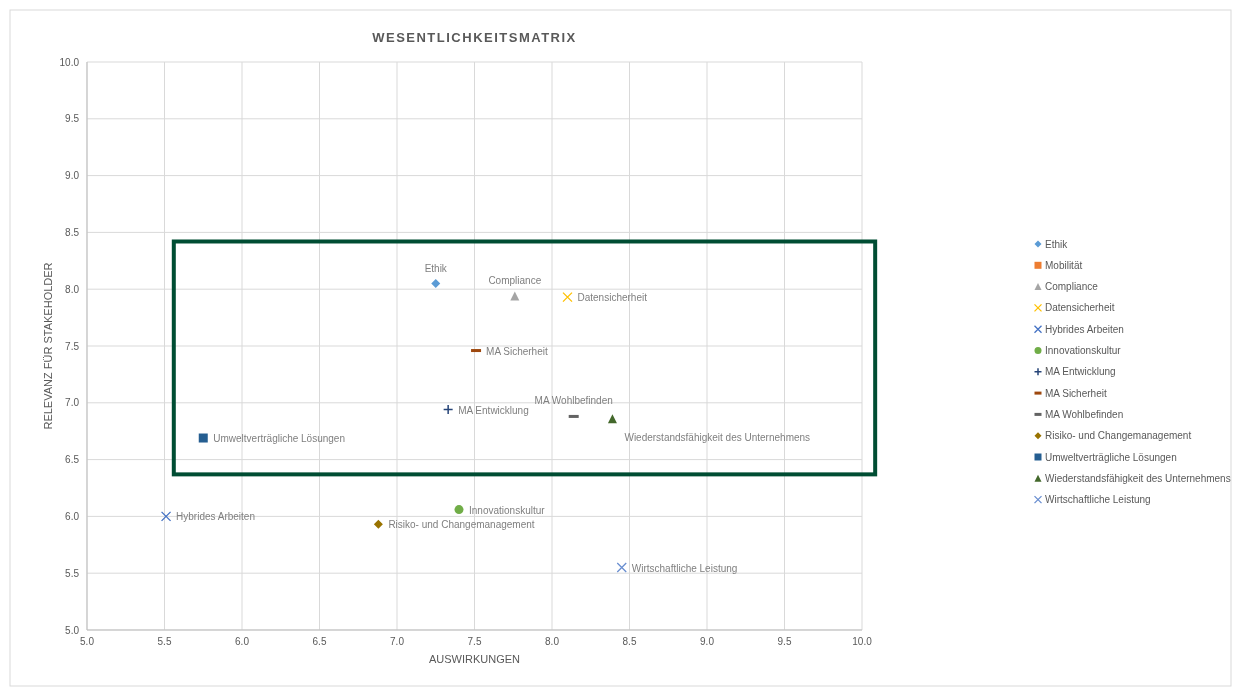 Image resolution: width=1241 pixels, height=697 pixels. I want to click on legend-label: Datensicherheit, so click(1080, 308).